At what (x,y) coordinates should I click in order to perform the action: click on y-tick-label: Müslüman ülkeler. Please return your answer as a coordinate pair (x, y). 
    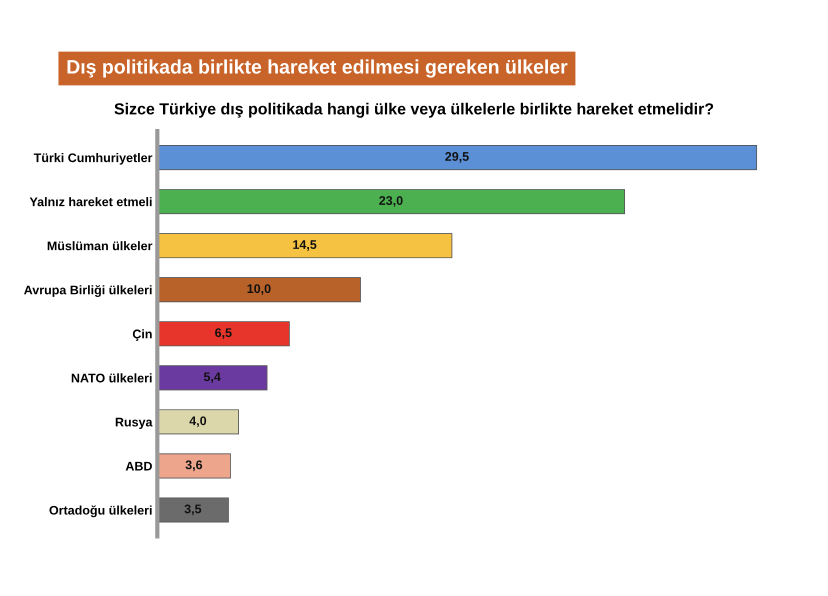
    Looking at the image, I should click on (100, 245).